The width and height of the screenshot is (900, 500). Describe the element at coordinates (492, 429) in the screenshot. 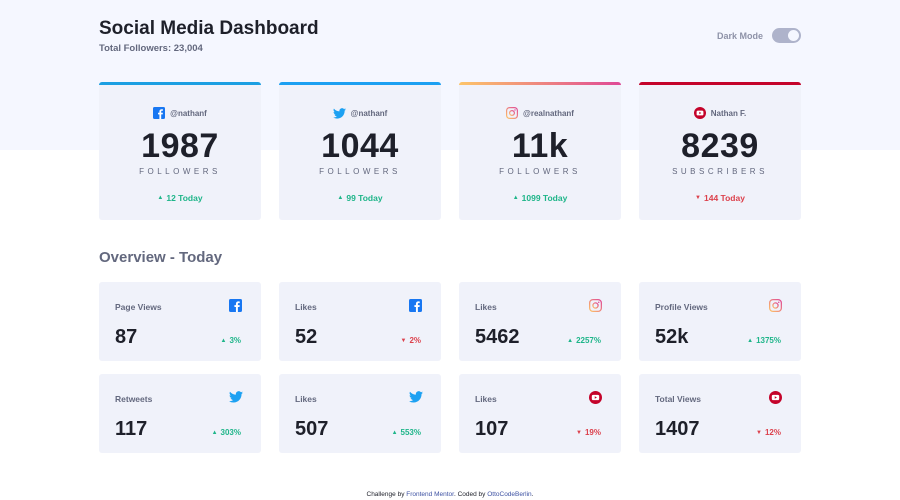

I see `tile-value: 107` at that location.